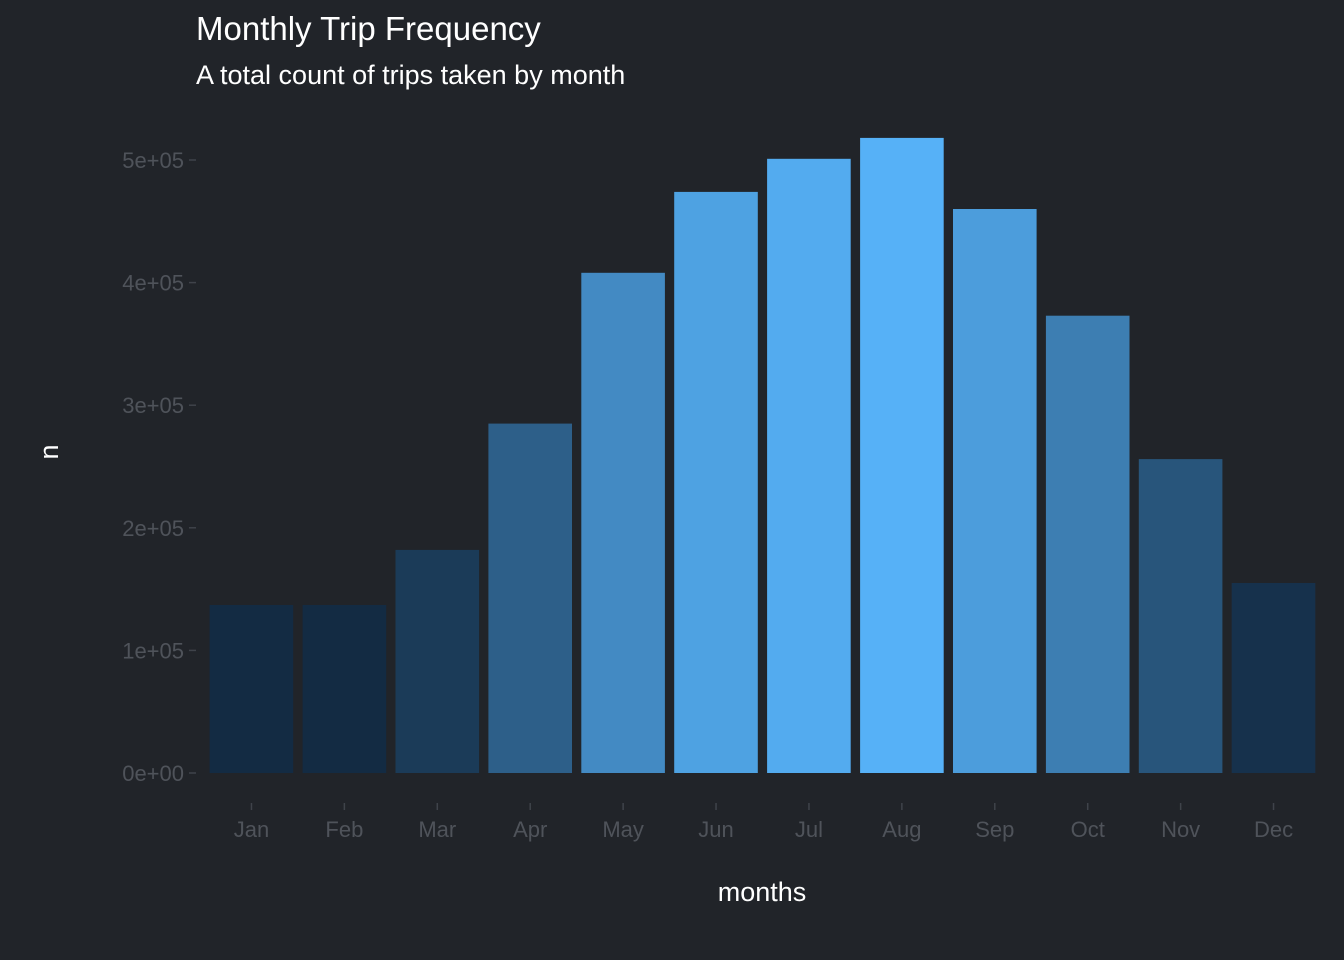 This screenshot has height=960, width=1344. What do you see at coordinates (1088, 829) in the screenshot?
I see `x-tick-label: Oct` at bounding box center [1088, 829].